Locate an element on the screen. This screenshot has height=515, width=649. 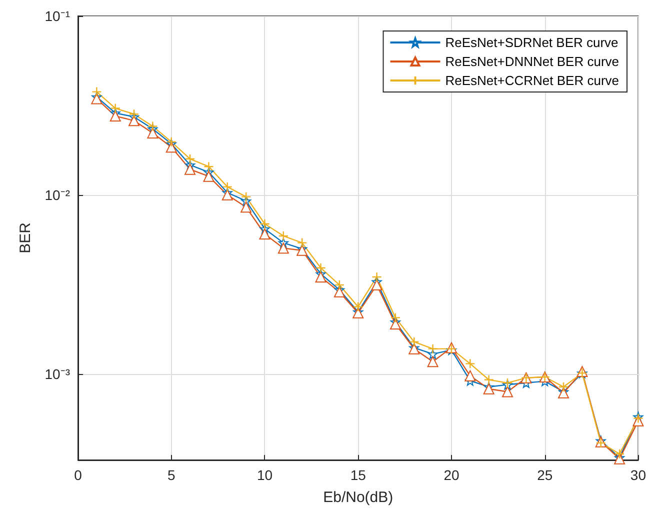
y-tick-label: 10⁻³ is located at coordinates (57, 374).